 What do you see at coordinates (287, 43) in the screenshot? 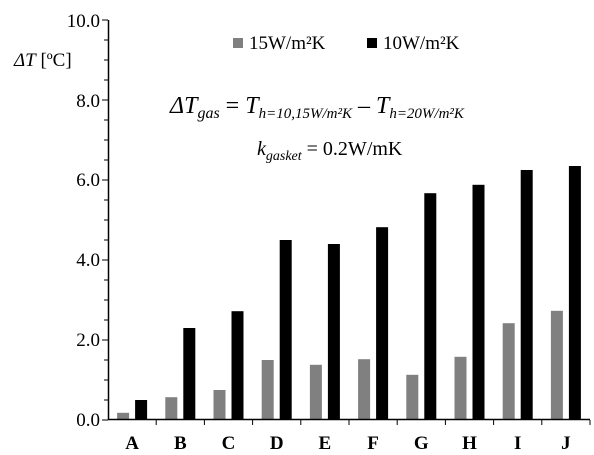
I see `legend-label-15w: 15W/m²K` at bounding box center [287, 43].